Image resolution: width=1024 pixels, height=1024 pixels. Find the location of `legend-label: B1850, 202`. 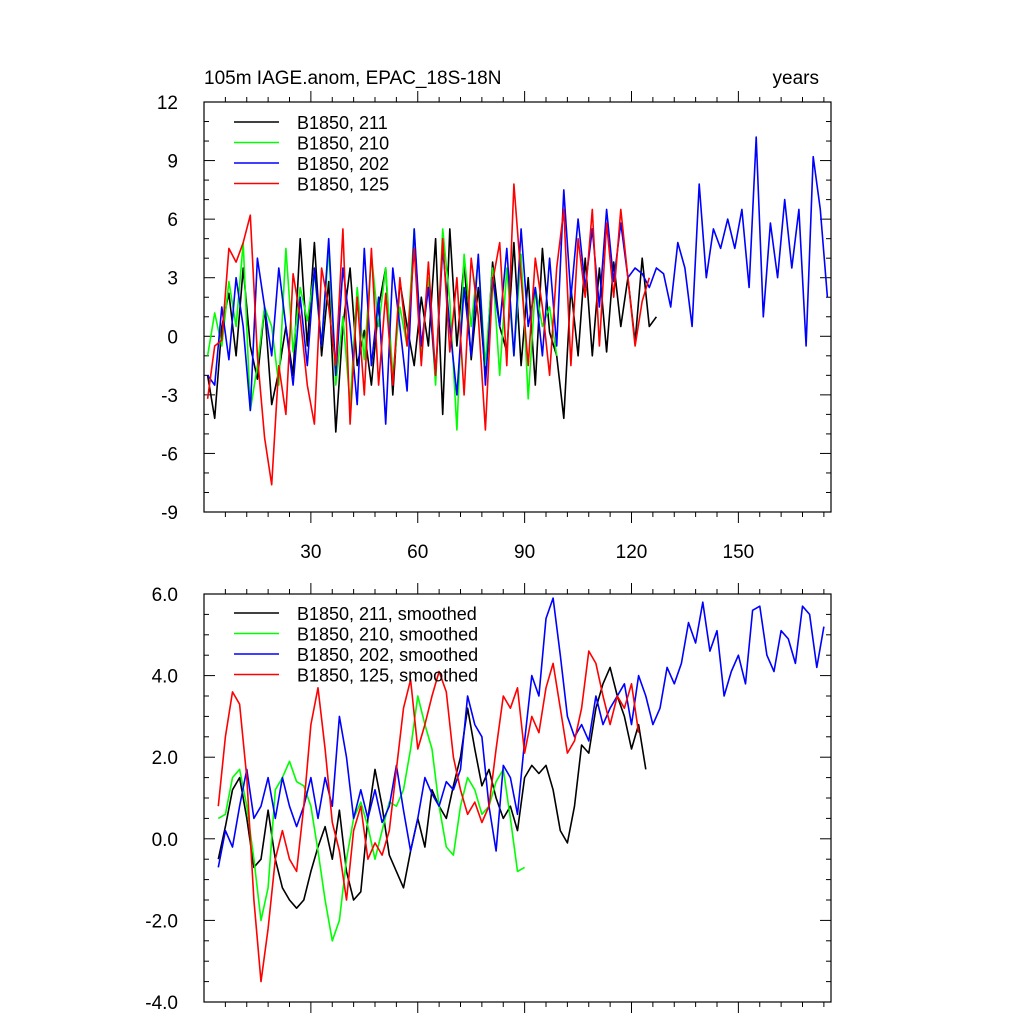

legend-label: B1850, 202 is located at coordinates (343, 164).